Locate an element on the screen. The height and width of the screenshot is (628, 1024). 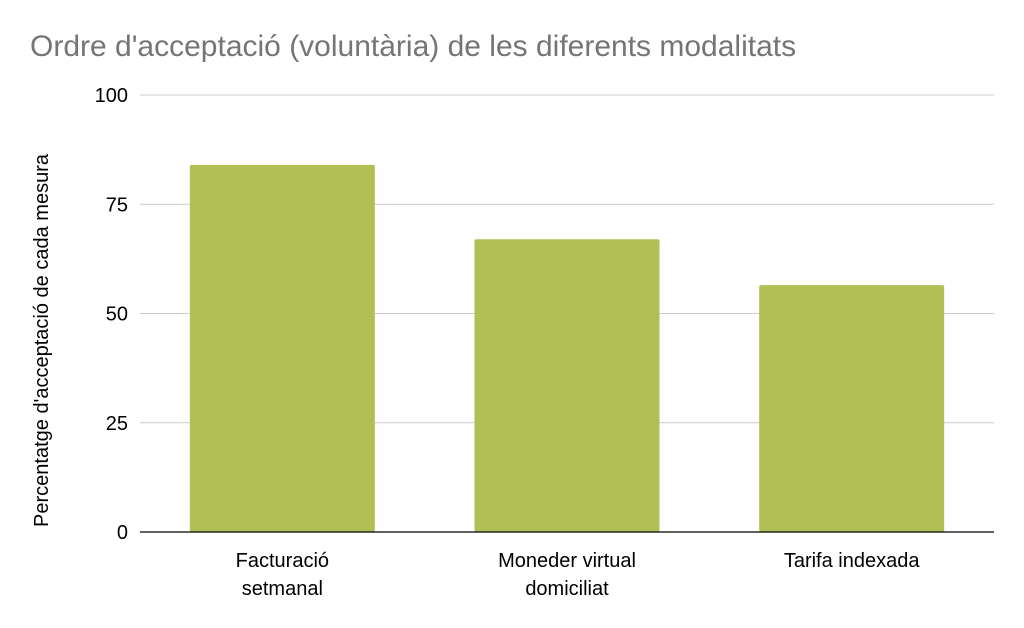
y-tick-label: 25 is located at coordinates (117, 424).